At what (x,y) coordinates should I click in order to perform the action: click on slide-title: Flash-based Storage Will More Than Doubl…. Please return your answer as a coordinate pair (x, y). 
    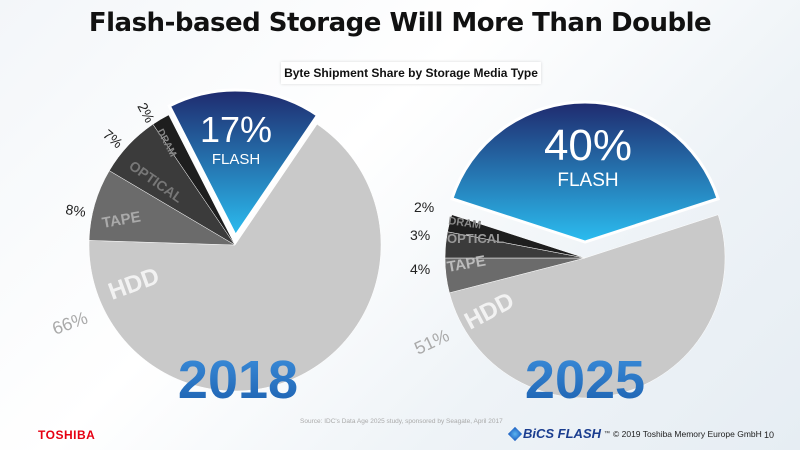
    Looking at the image, I should click on (400, 23).